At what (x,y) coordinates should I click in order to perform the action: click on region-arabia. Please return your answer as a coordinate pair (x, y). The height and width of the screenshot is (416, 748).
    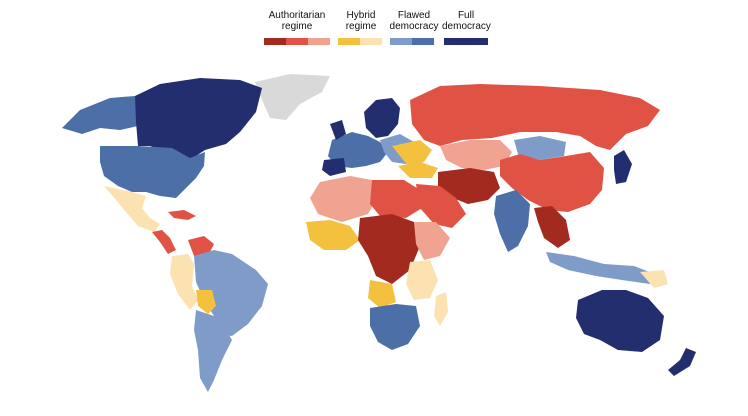
    Looking at the image, I should click on (441, 206).